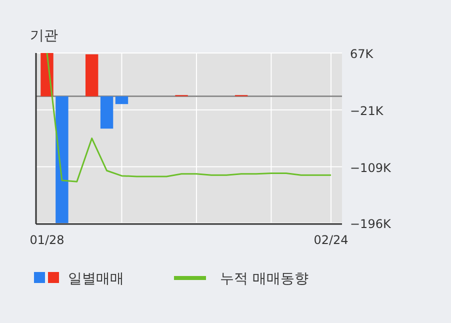 This screenshot has height=323, width=451. What do you see at coordinates (264, 279) in the screenshot?
I see `legend-label: 누적 매매동향` at bounding box center [264, 279].